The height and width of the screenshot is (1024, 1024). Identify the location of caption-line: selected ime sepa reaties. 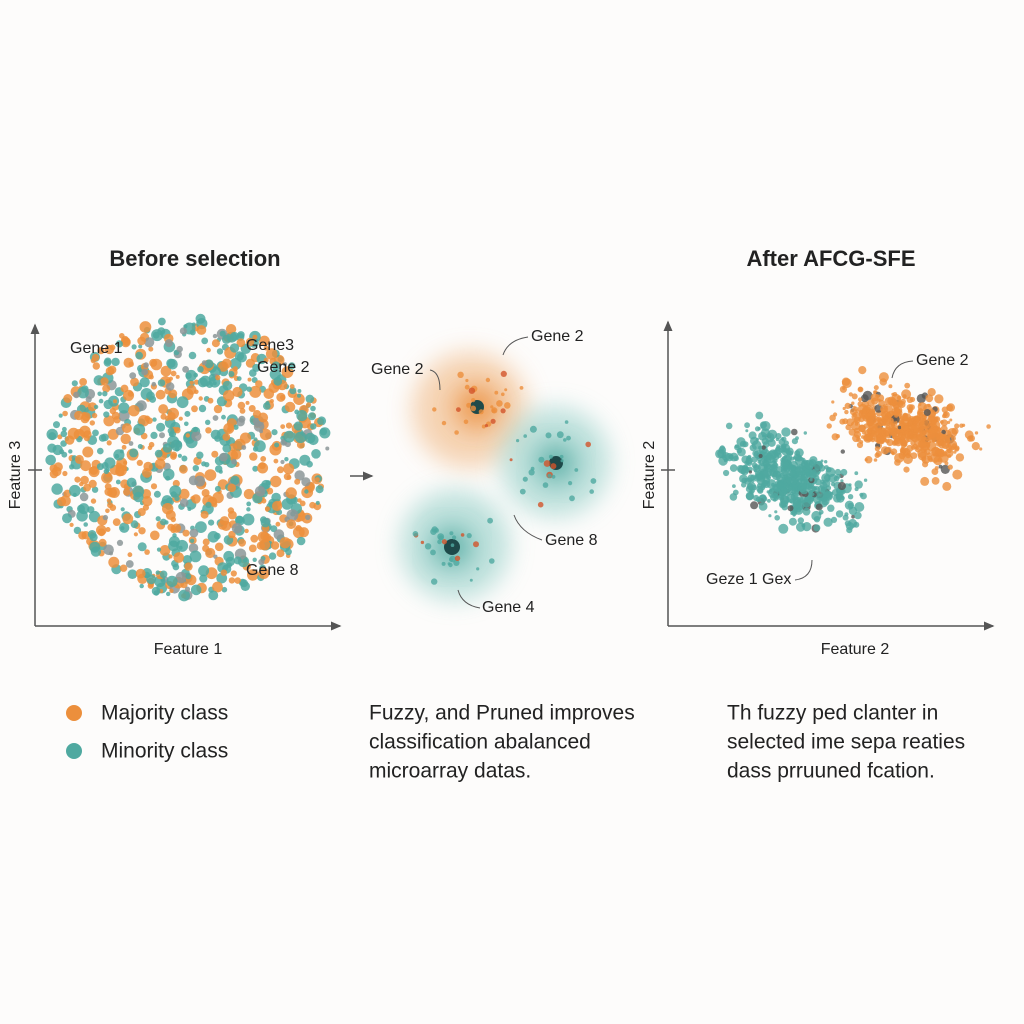
(846, 742).